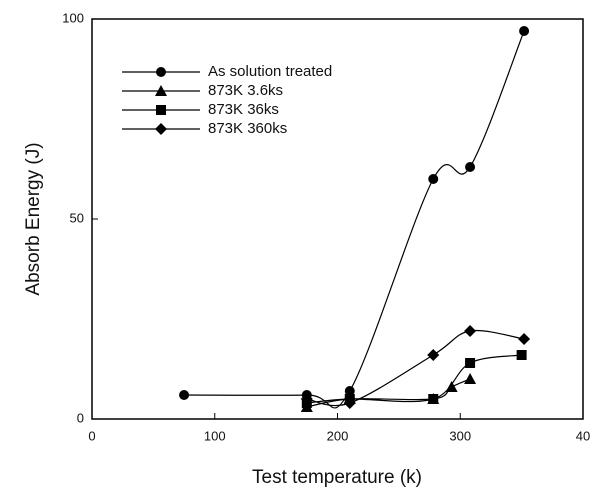 The height and width of the screenshot is (494, 603). Describe the element at coordinates (77, 217) in the screenshot. I see `y-tick-label: 50` at that location.